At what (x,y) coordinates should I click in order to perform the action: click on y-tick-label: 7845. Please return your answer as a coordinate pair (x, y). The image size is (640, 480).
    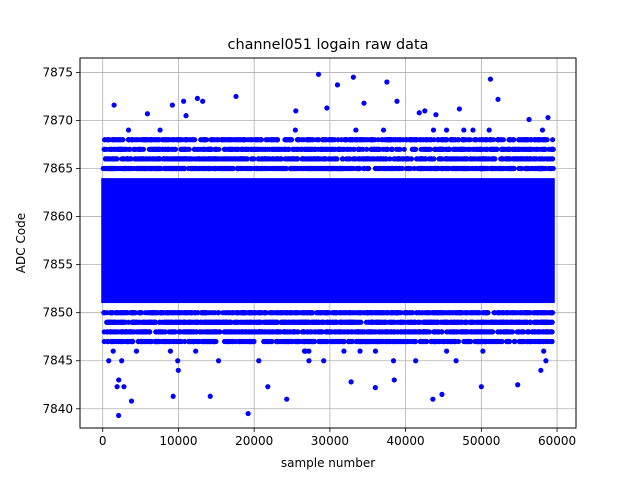
    Looking at the image, I should click on (57, 361).